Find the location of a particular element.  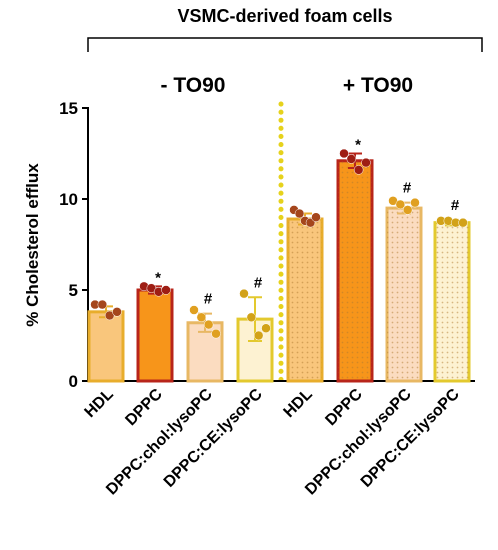

y-tick-label: 15 is located at coordinates (68, 108).